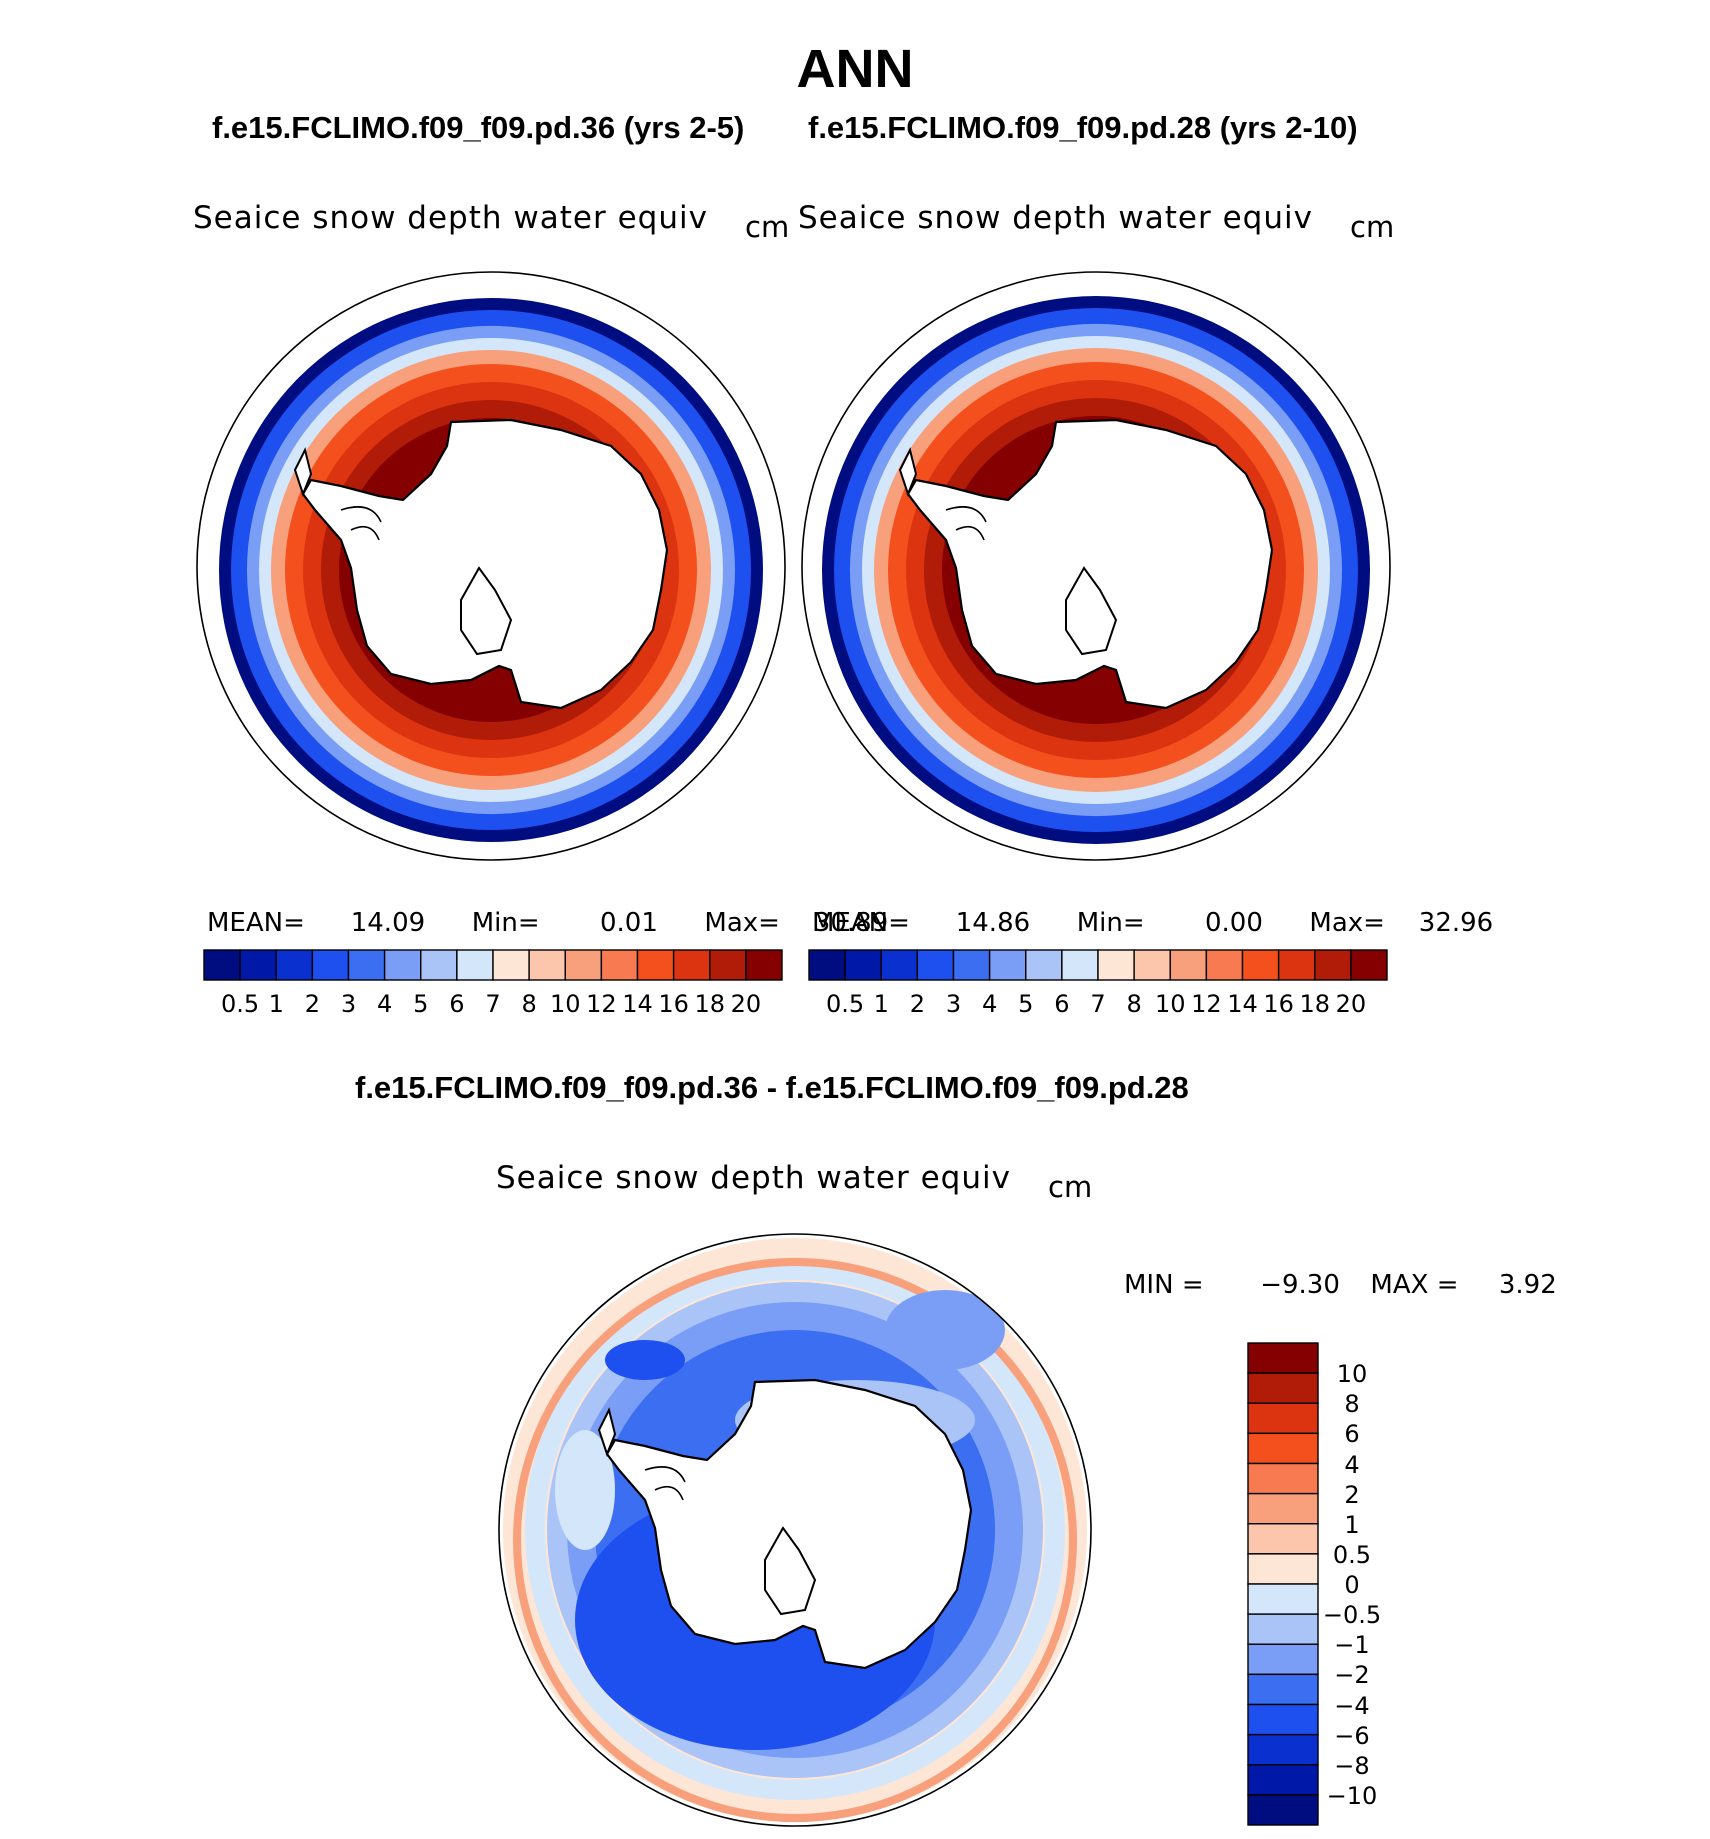  Describe the element at coordinates (1233, 923) in the screenshot. I see `right-min-value: 0.00` at that location.